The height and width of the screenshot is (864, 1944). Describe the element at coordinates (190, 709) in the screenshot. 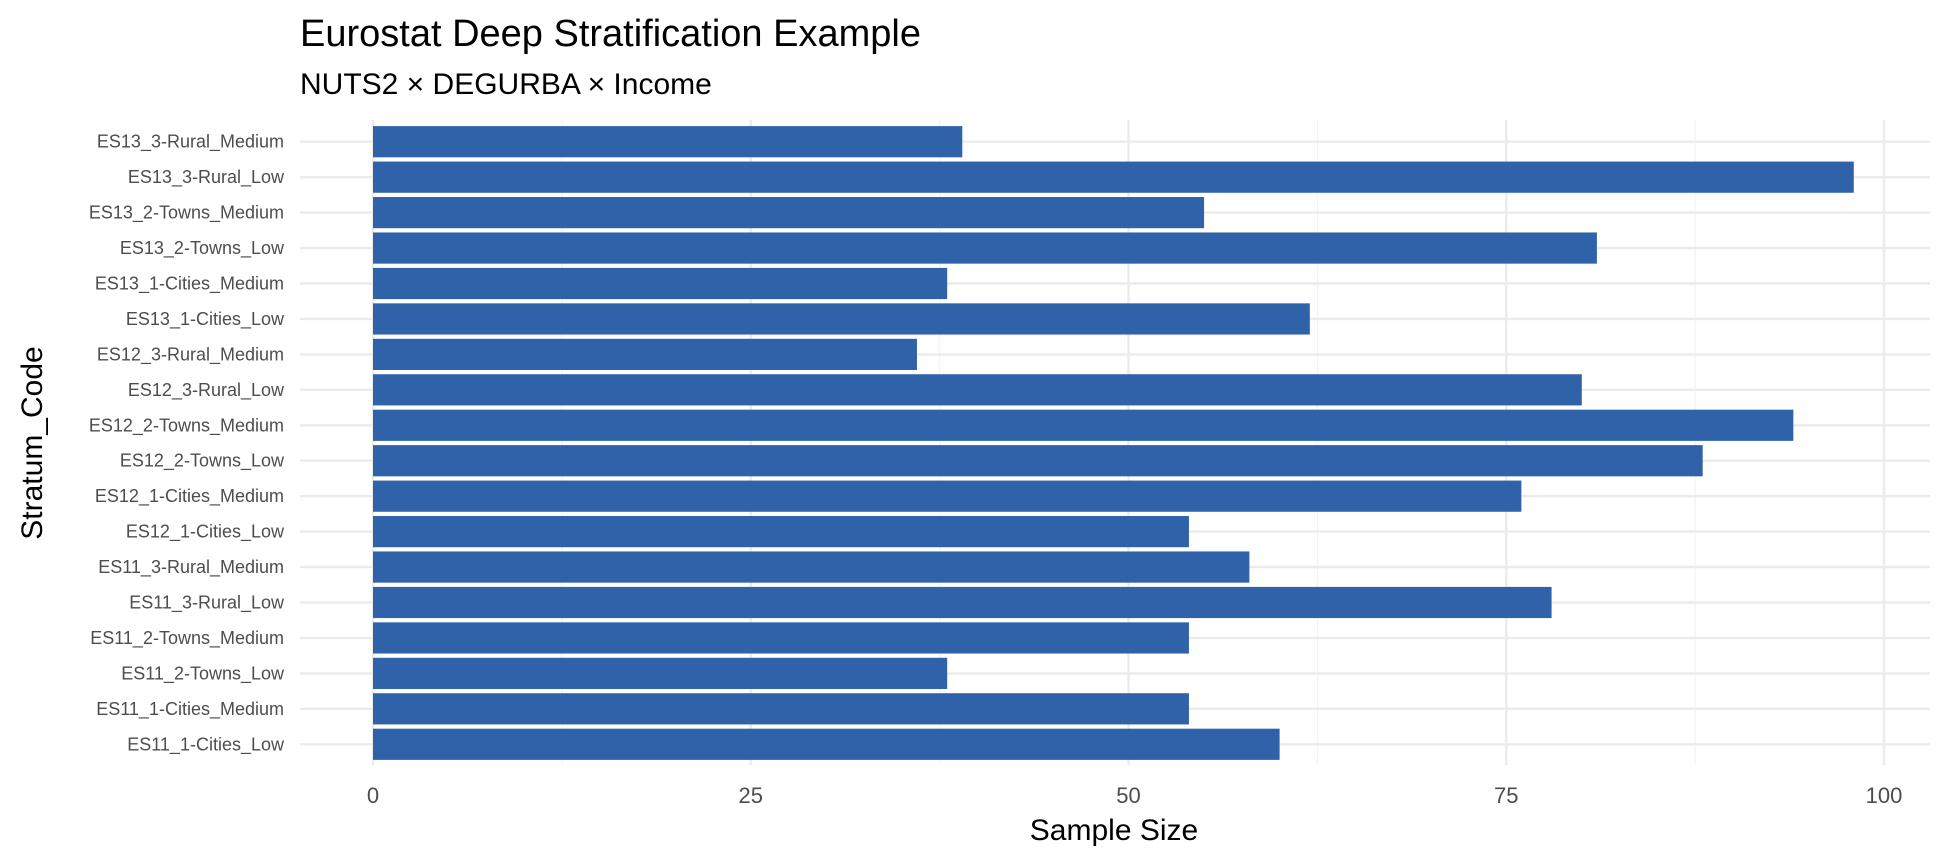

I see `y-tick-label: ES11_1-Cities_Medium` at that location.